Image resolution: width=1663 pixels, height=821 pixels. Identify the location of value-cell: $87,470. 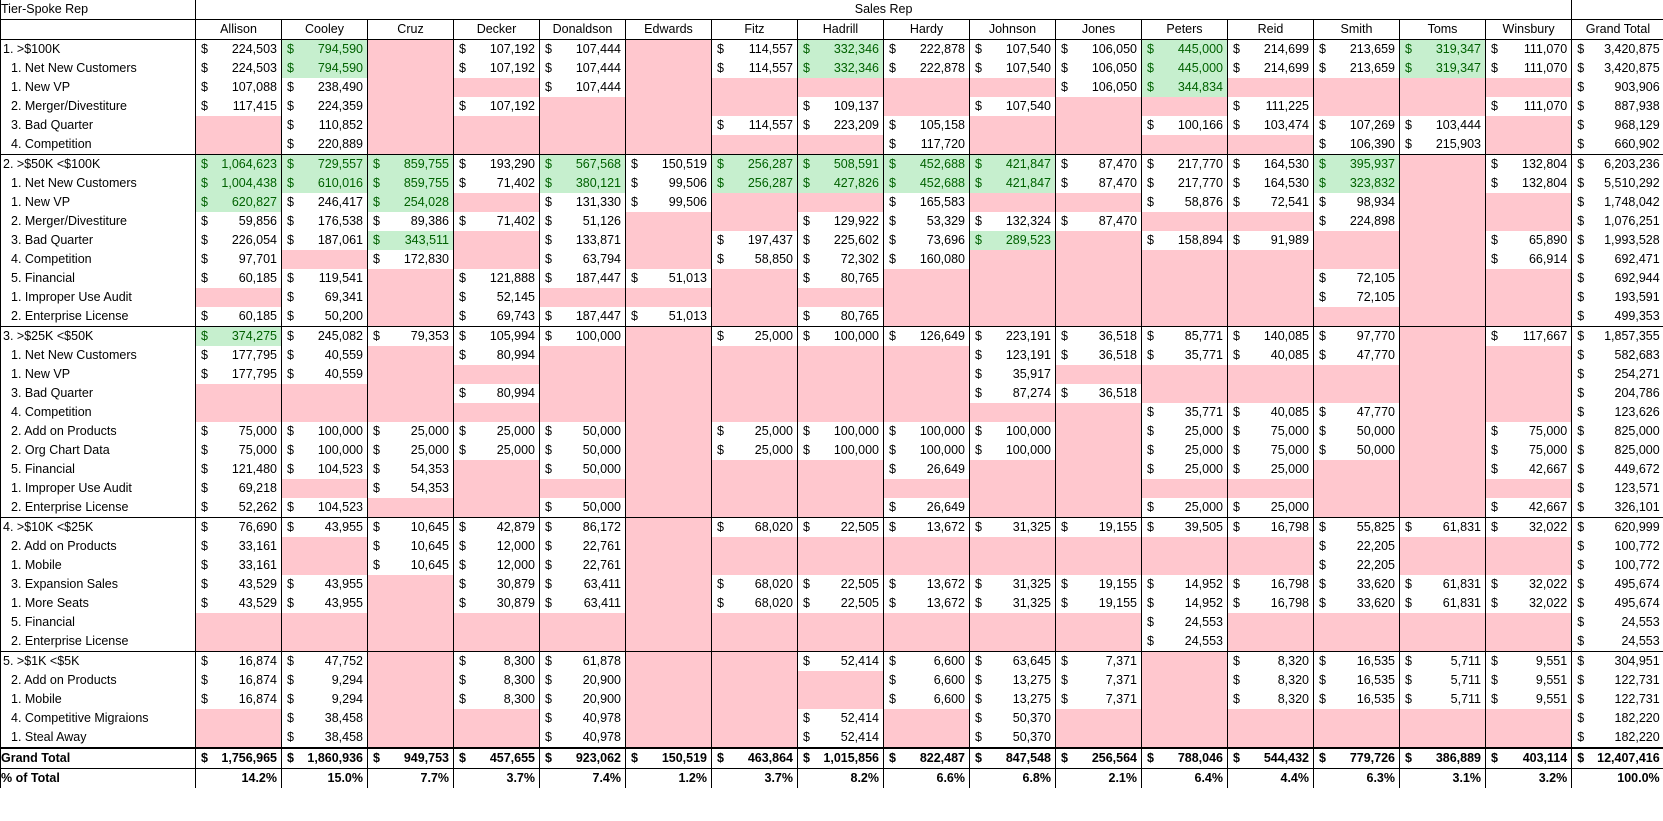
(1098, 221).